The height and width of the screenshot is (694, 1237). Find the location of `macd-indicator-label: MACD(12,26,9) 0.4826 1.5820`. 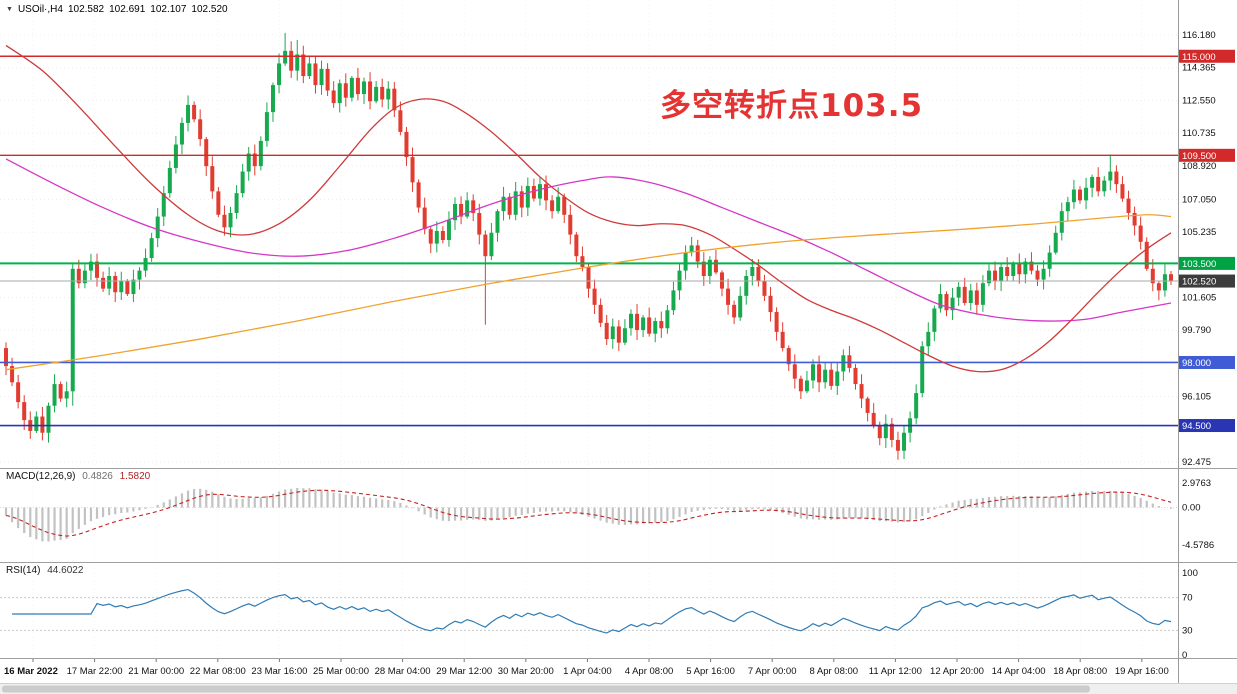

macd-indicator-label: MACD(12,26,9) 0.4826 1.5820 is located at coordinates (78, 476).